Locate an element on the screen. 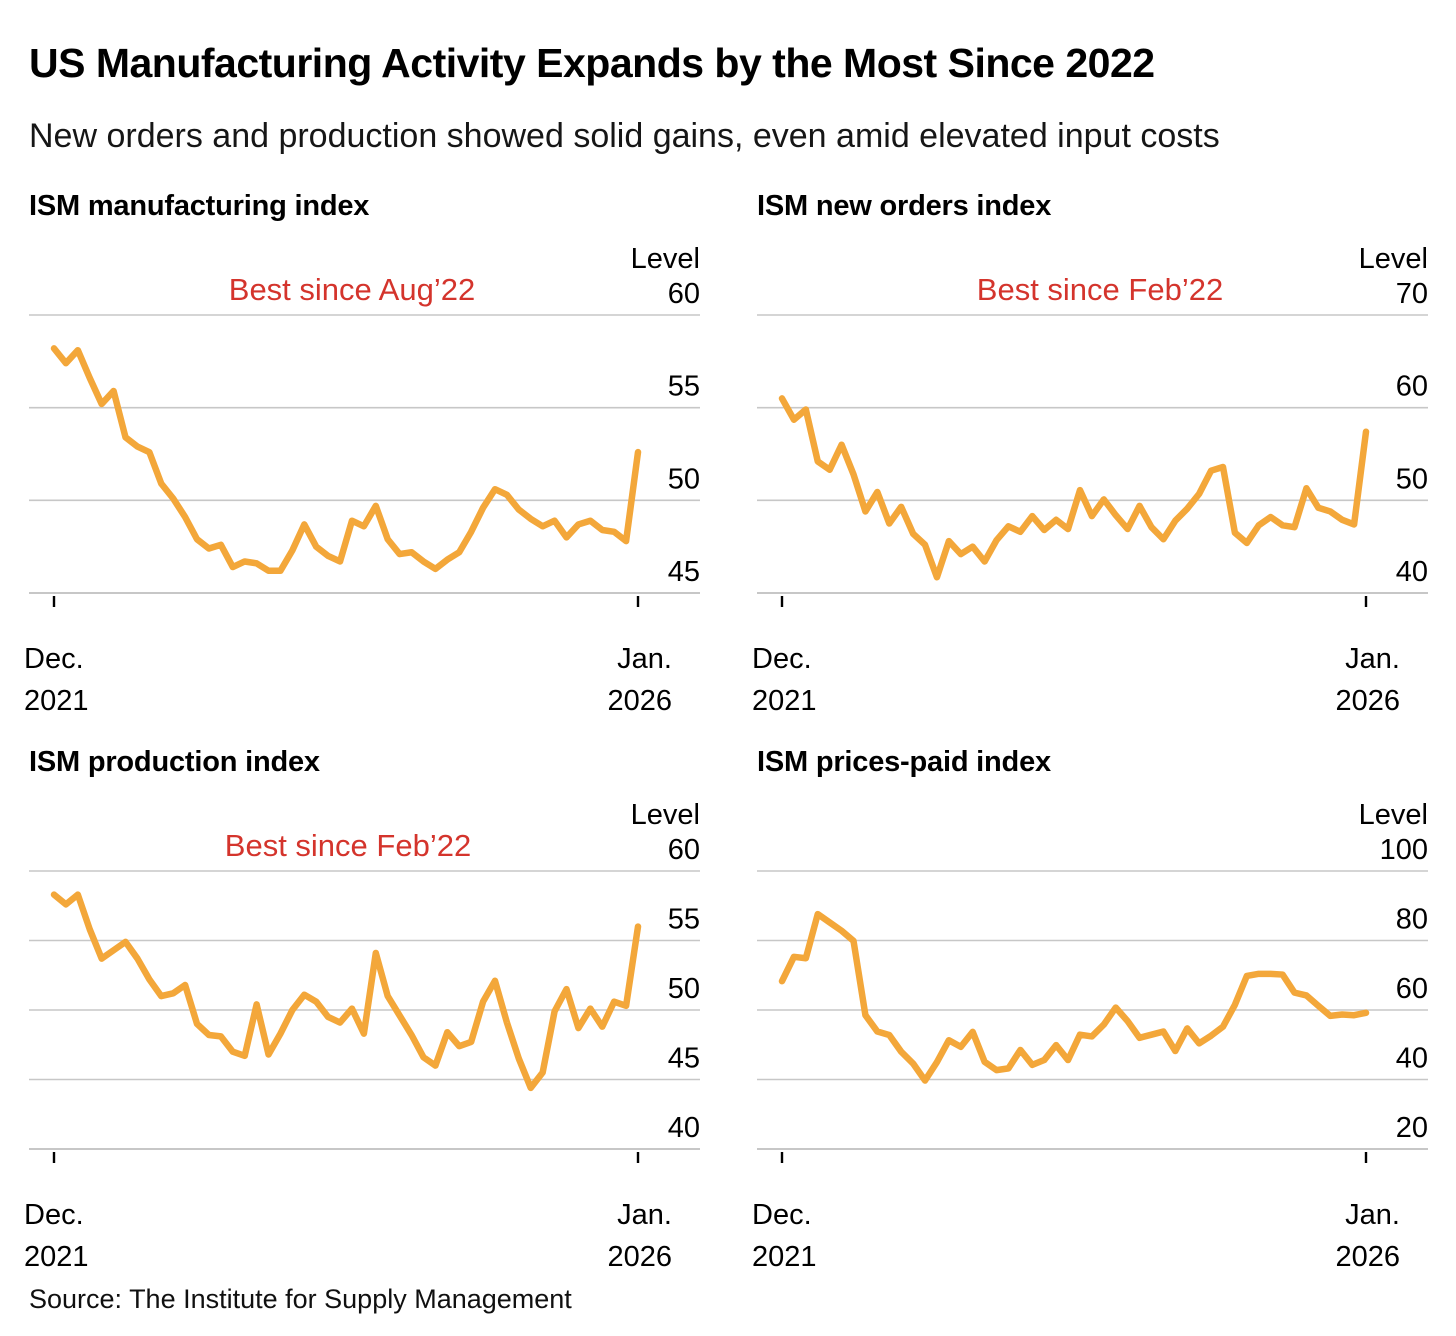 This screenshot has height=1336, width=1456. chart-annotation: Best since Aug’22 is located at coordinates (352, 289).